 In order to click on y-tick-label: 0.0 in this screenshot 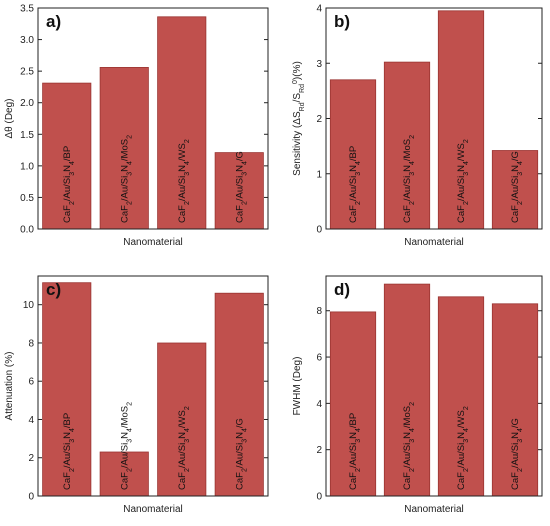, I will do `click(27, 230)`.